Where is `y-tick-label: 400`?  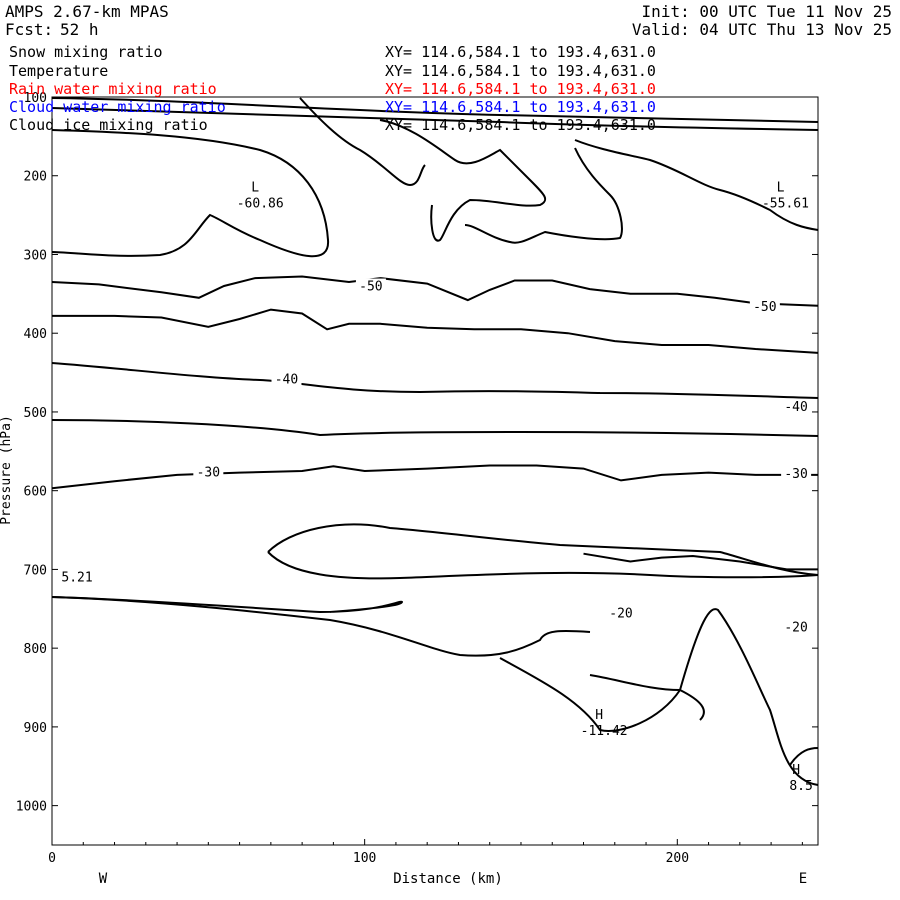
y-tick-label: 400 is located at coordinates (35, 334).